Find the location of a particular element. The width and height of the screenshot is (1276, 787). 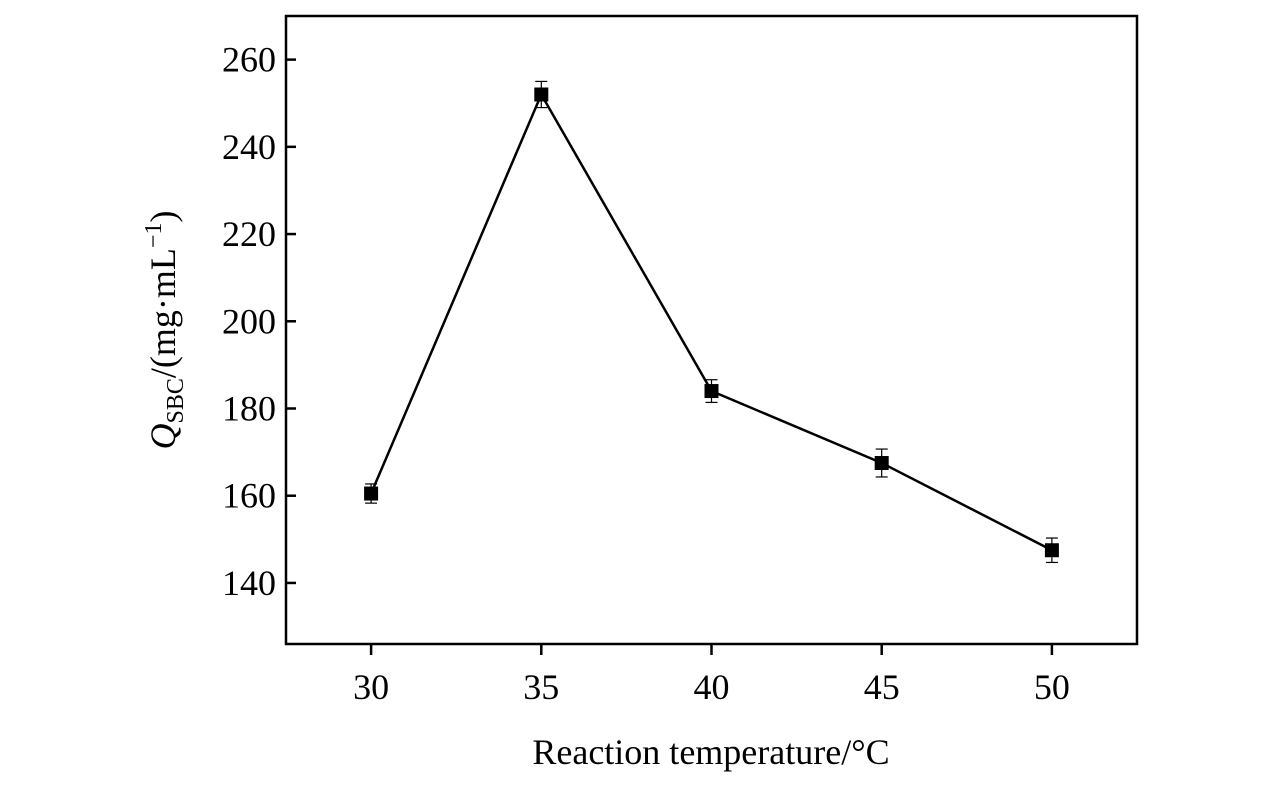

y-tick-label-180: 180 is located at coordinates (249, 409).